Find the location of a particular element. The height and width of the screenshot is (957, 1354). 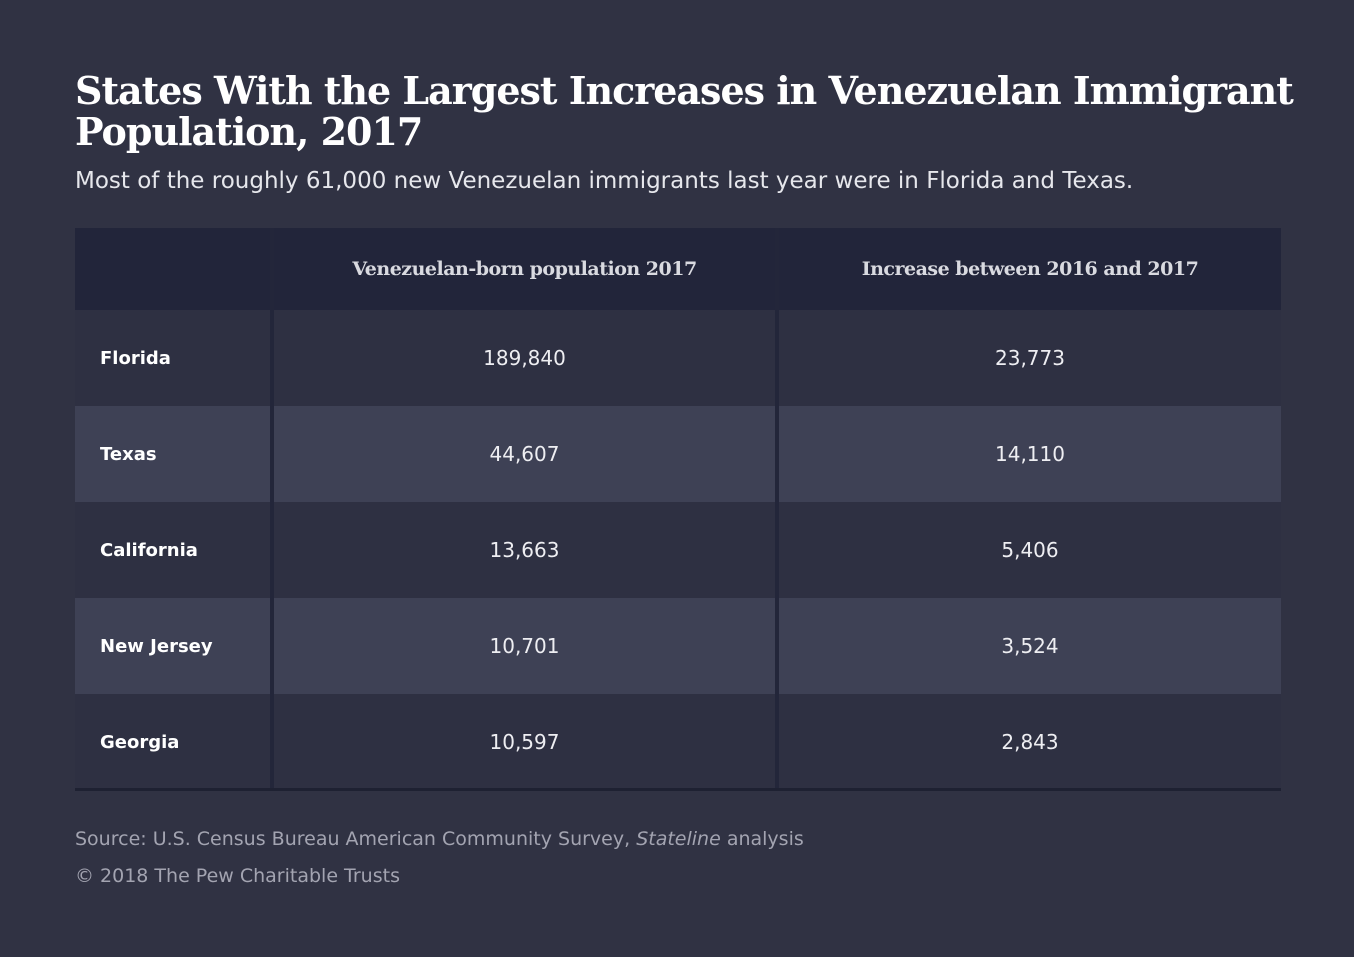

population-cell: 10,597 is located at coordinates (523, 742).